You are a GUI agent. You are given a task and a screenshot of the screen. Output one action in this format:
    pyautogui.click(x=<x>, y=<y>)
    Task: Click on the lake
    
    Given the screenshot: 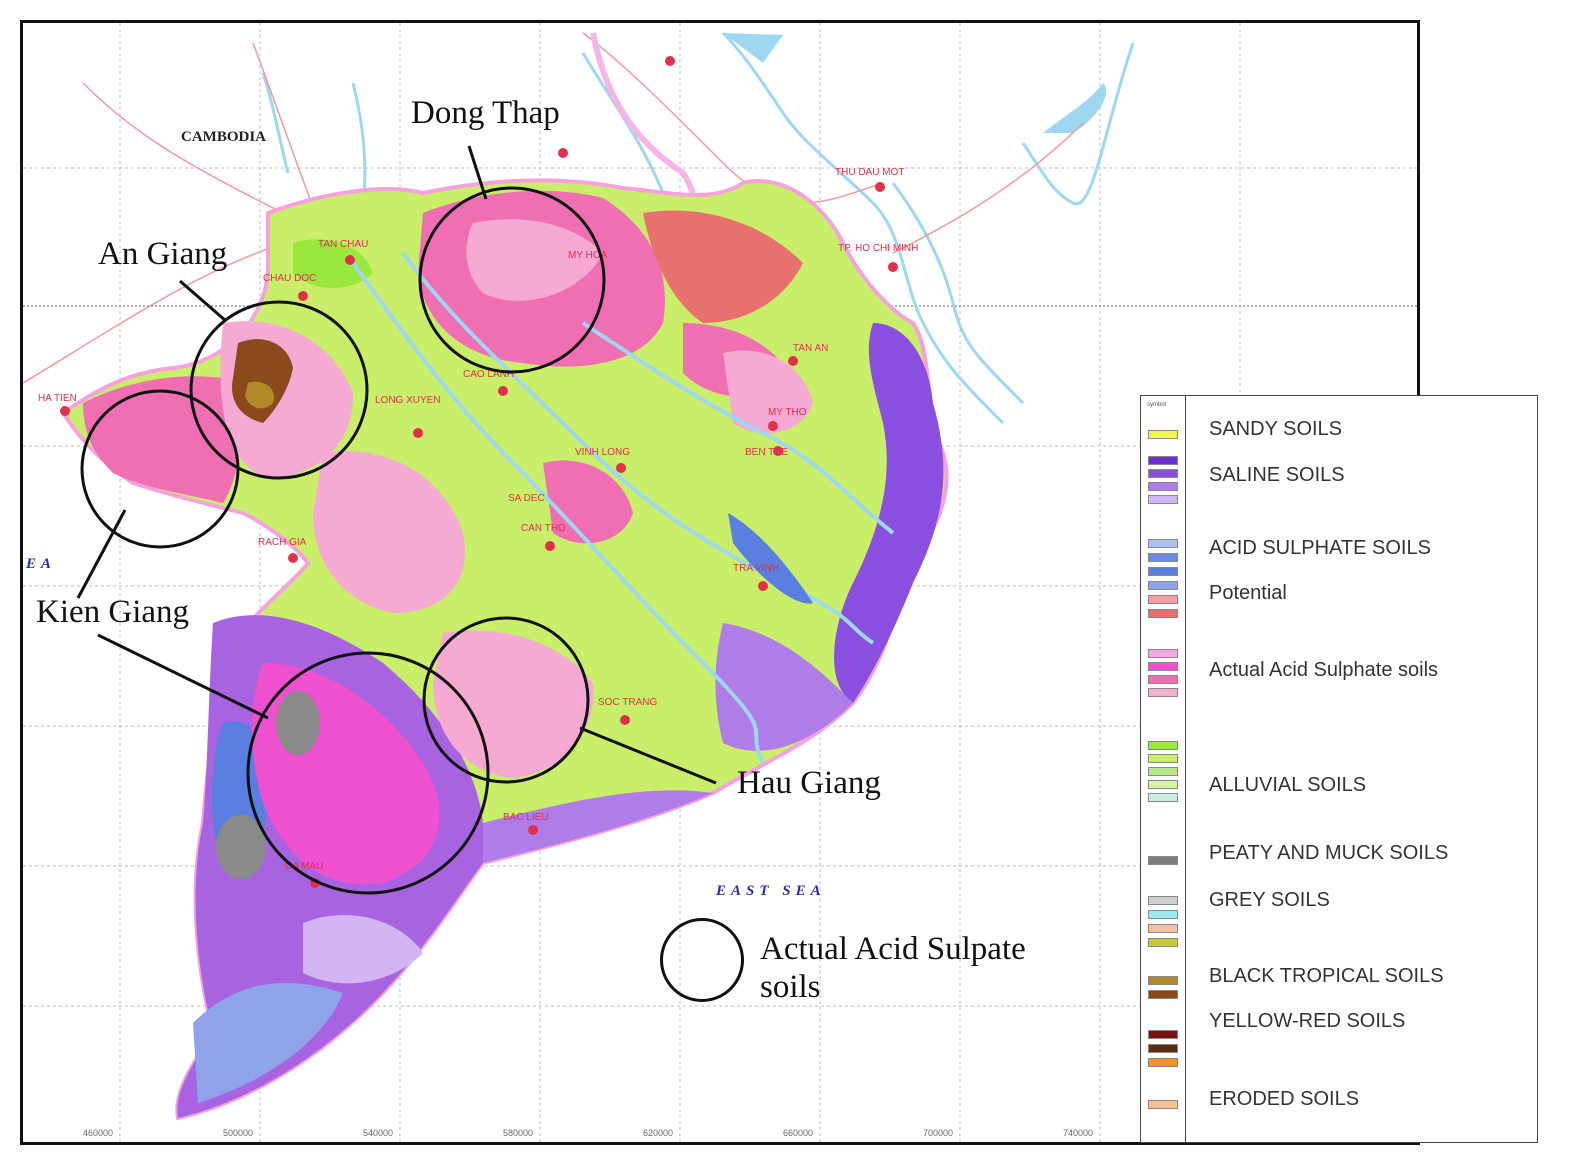 What is the action you would take?
    pyautogui.click(x=753, y=48)
    